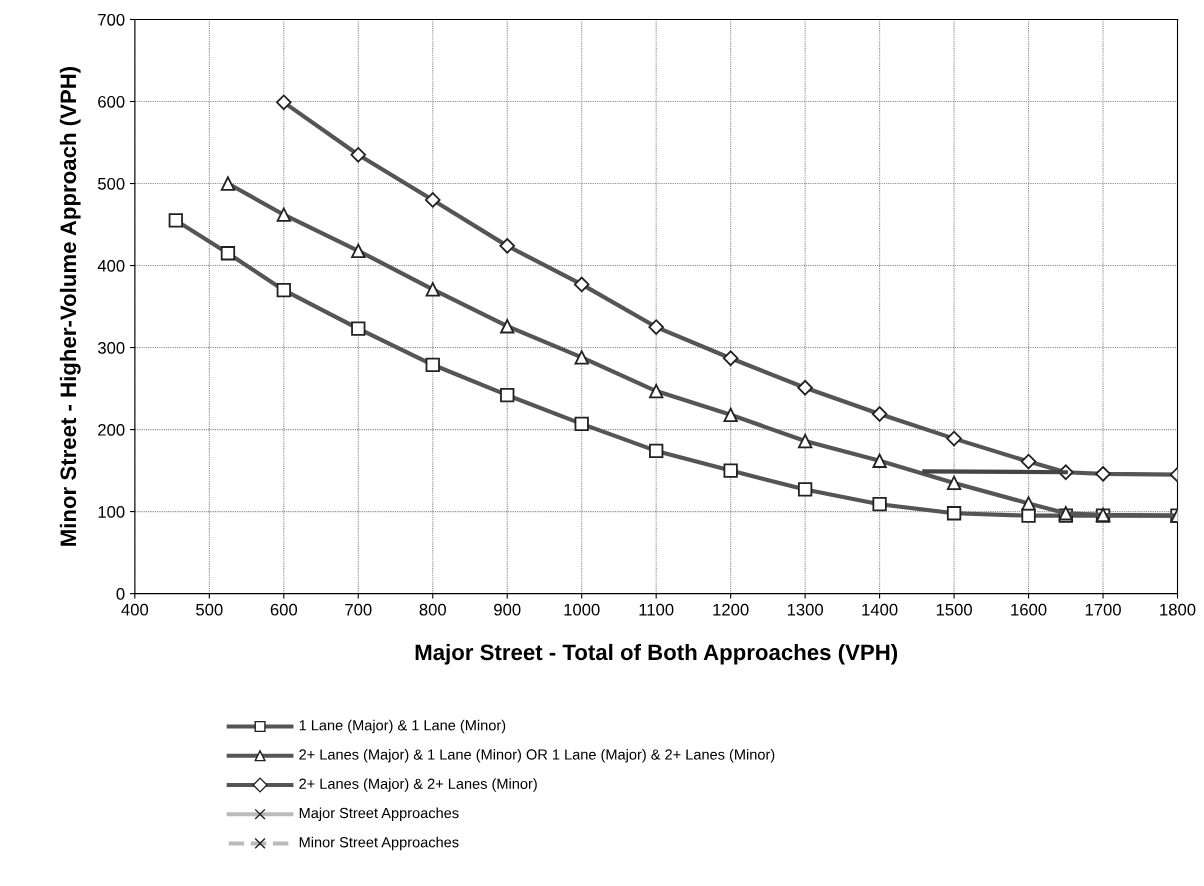 This screenshot has width=1204, height=886. What do you see at coordinates (379, 843) in the screenshot?
I see `legend-label: Minor Street Approaches` at bounding box center [379, 843].